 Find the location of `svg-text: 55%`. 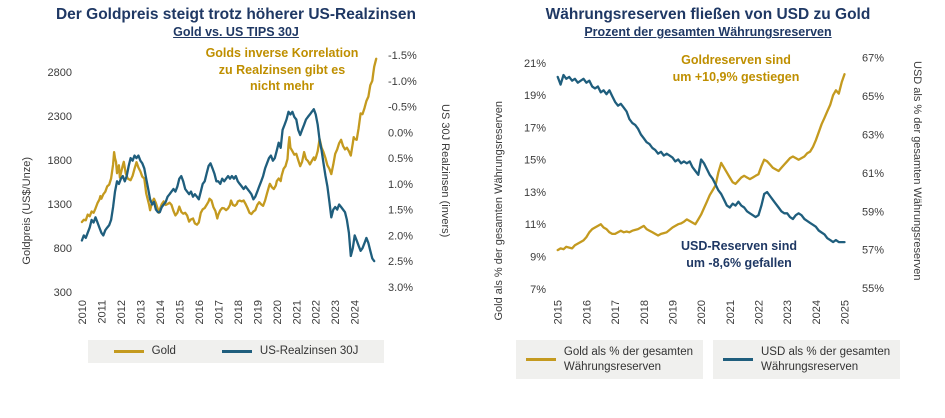

svg-text: 55% is located at coordinates (873, 290).